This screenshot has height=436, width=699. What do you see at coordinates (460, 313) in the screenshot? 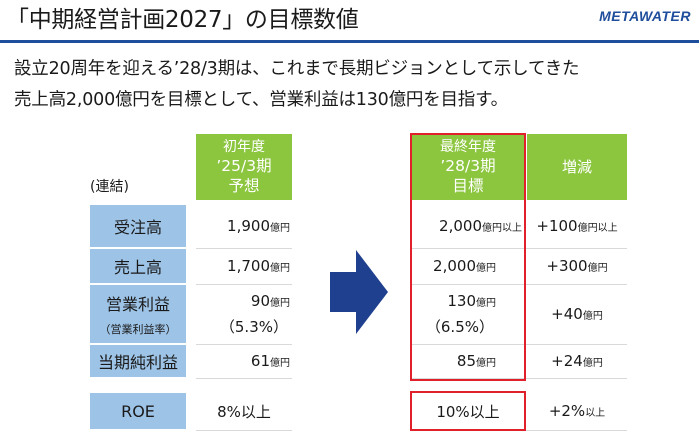
I see `final-operating-profit: 130億円 （6.5%）` at bounding box center [460, 313].